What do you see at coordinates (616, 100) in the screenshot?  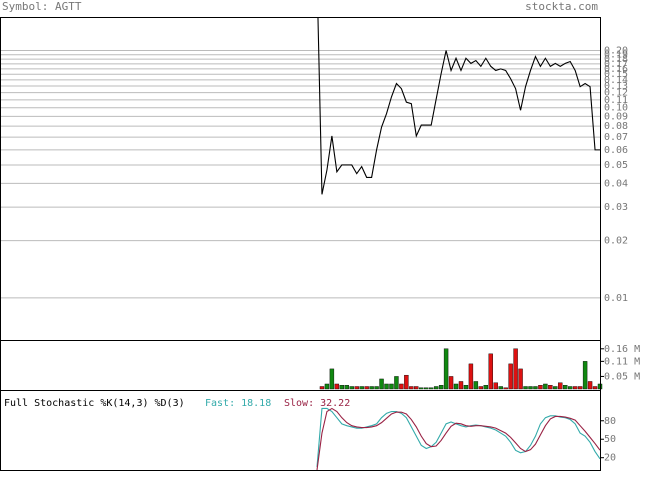 I see `y-tick-label: 0.11` at bounding box center [616, 100].